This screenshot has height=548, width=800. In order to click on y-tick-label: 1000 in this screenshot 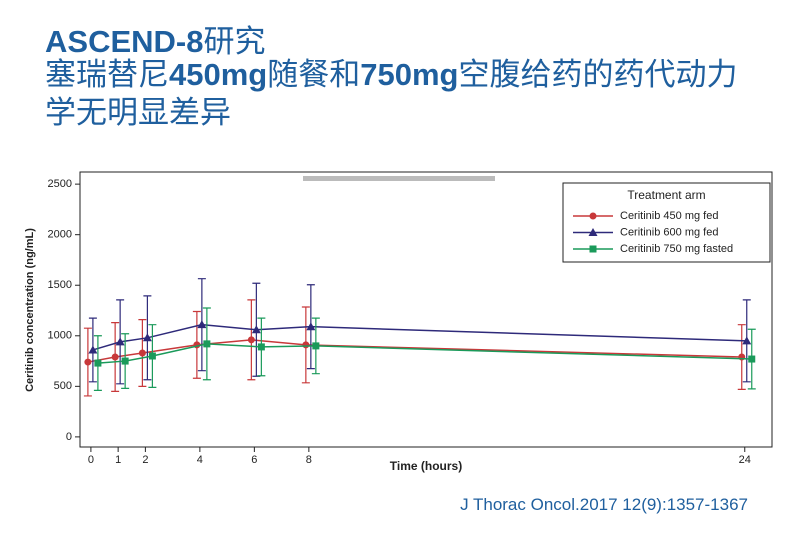, I will do `click(60, 336)`.